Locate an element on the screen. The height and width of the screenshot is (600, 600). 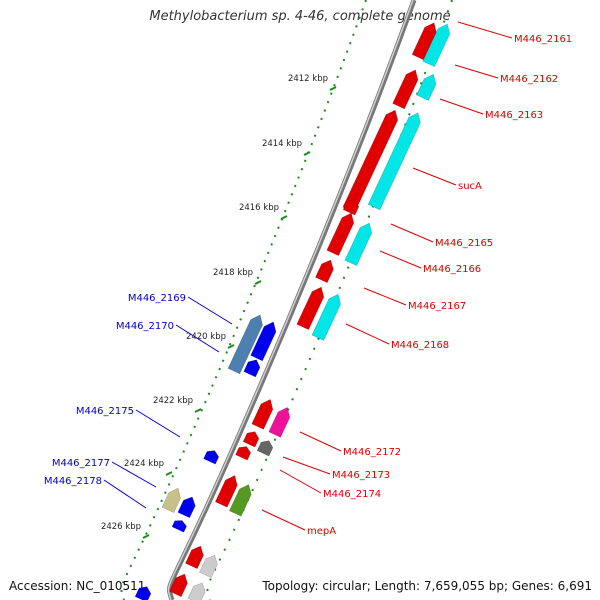
forward-gene-label: M446_2162 is located at coordinates (529, 79).